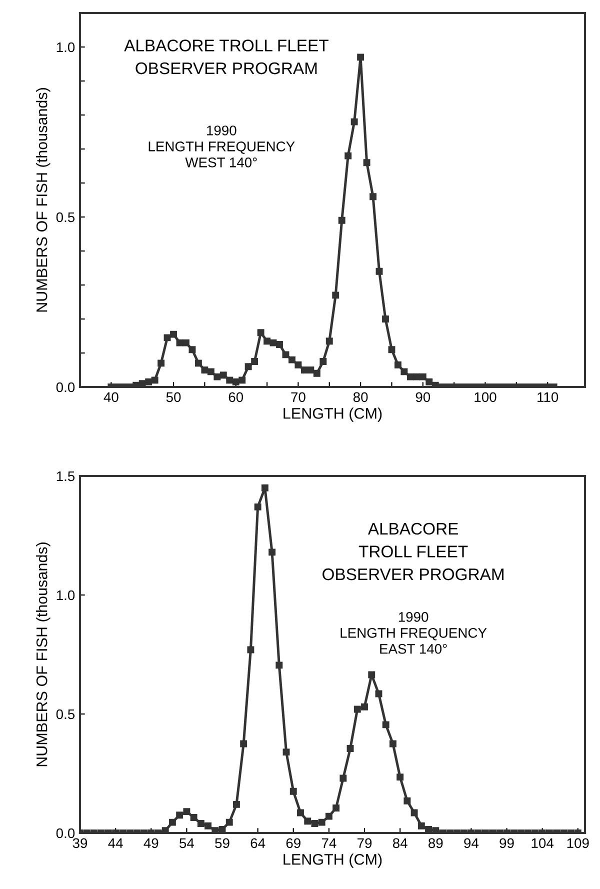 This screenshot has width=600, height=889. Describe the element at coordinates (80, 843) in the screenshot. I see `x-tick-label: 39` at that location.